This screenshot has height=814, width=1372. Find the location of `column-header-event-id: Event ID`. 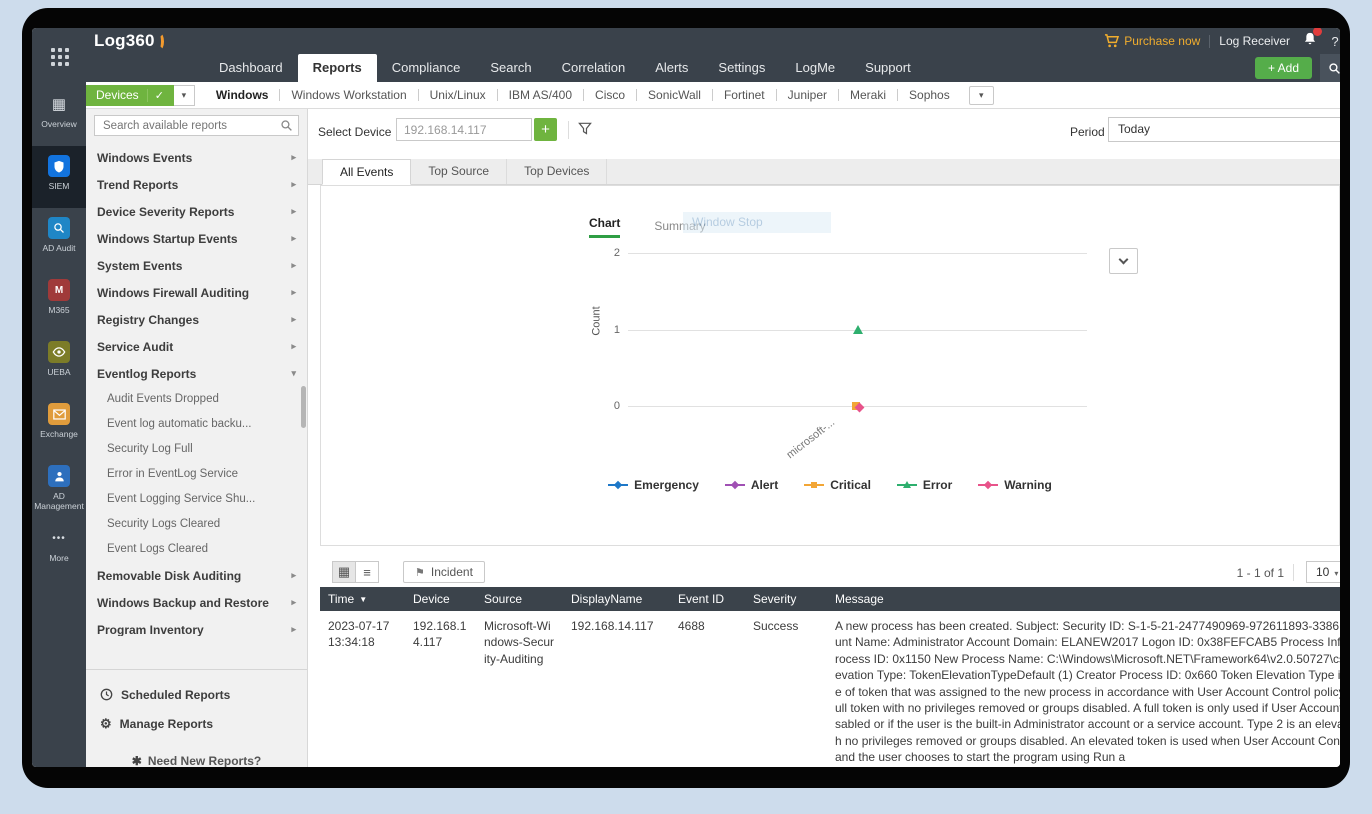

column-header-event-id: Event ID is located at coordinates (701, 599).